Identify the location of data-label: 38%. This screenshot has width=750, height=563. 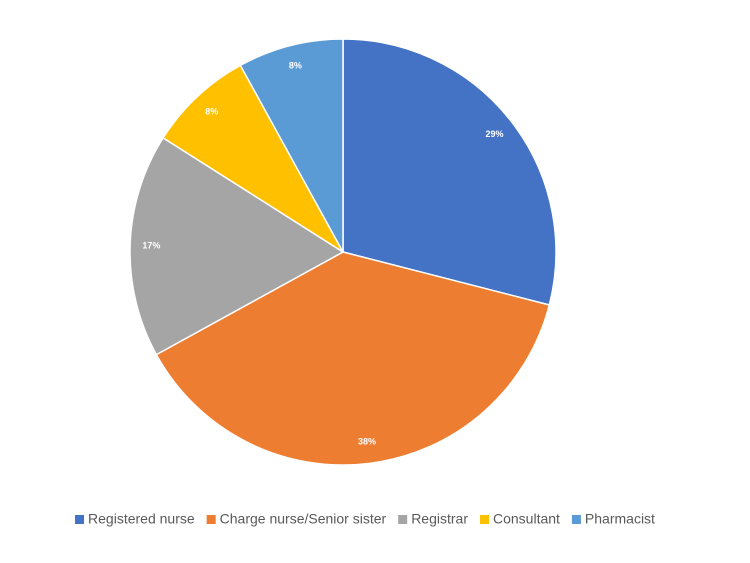
(367, 442).